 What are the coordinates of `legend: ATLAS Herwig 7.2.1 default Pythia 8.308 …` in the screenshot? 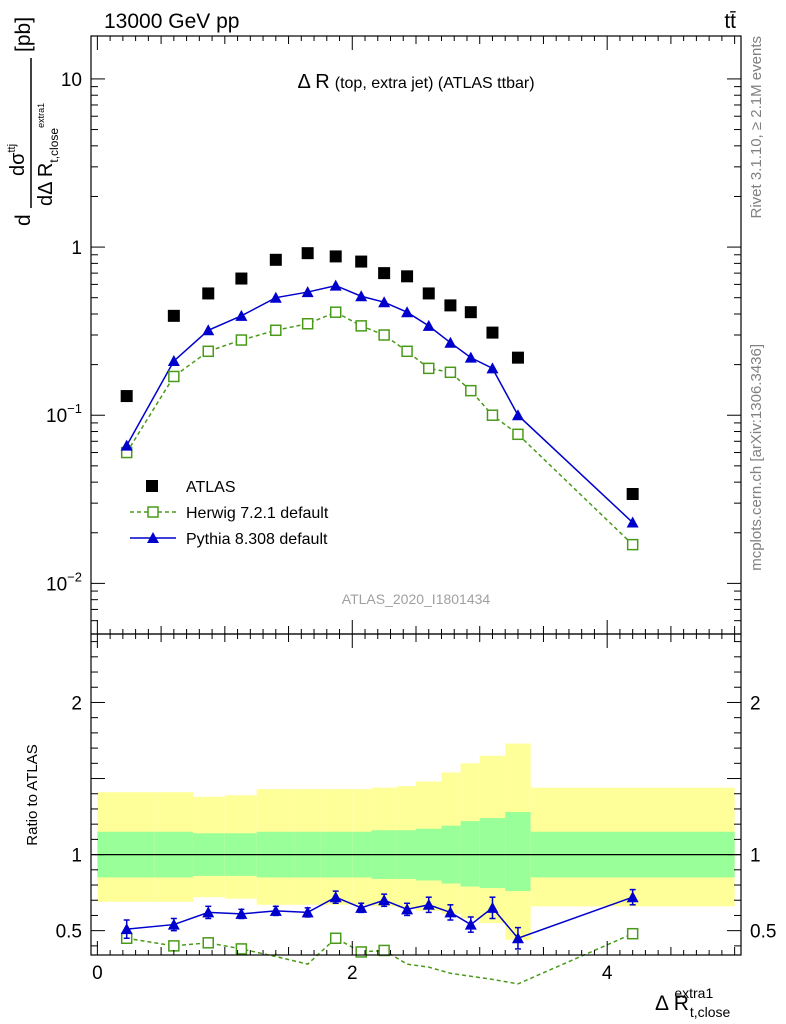 It's located at (229, 513).